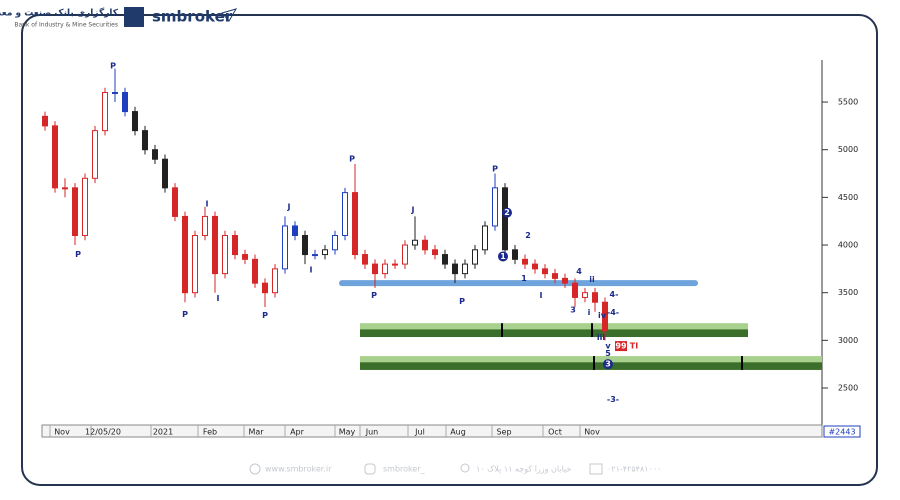 The height and width of the screenshot is (500, 900). Describe the element at coordinates (256, 432) in the screenshot. I see `x-tick-label: Mar` at that location.